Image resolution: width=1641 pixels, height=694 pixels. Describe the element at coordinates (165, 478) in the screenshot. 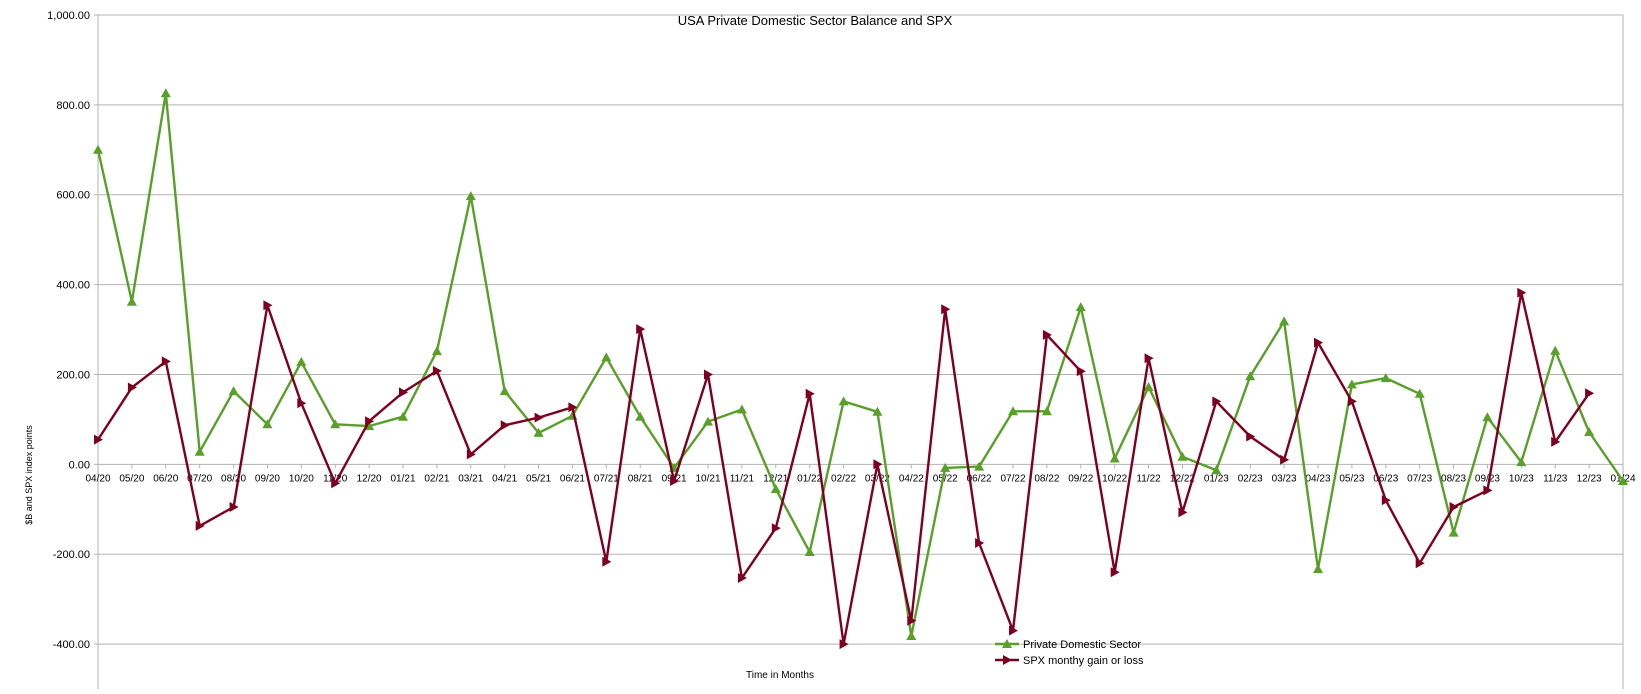

I see `x-tick-label: 06/20` at that location.